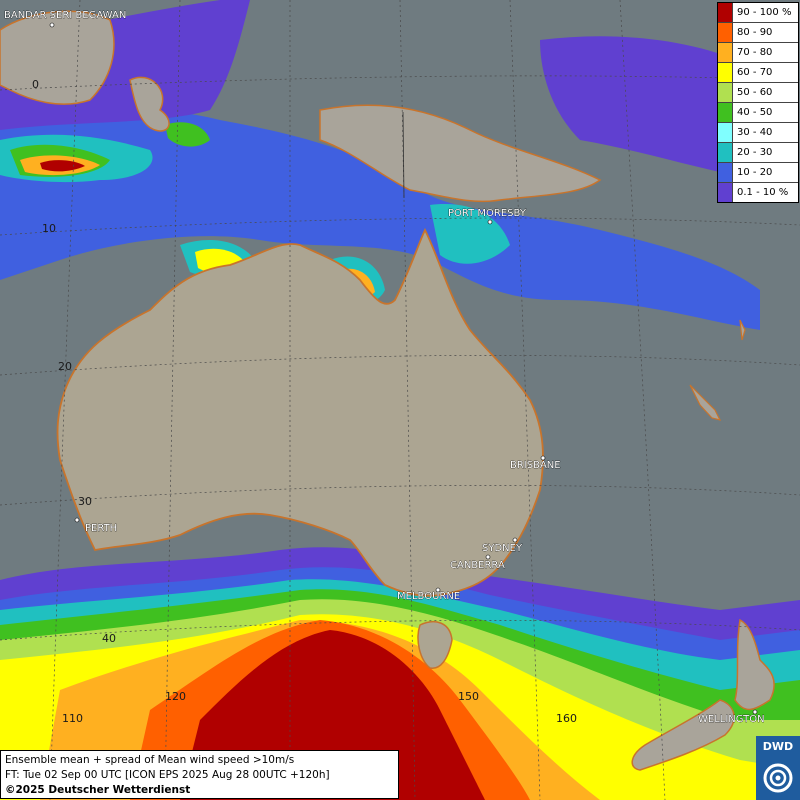 The height and width of the screenshot is (800, 800). I want to click on legend-row: 50 - 60, so click(758, 93).